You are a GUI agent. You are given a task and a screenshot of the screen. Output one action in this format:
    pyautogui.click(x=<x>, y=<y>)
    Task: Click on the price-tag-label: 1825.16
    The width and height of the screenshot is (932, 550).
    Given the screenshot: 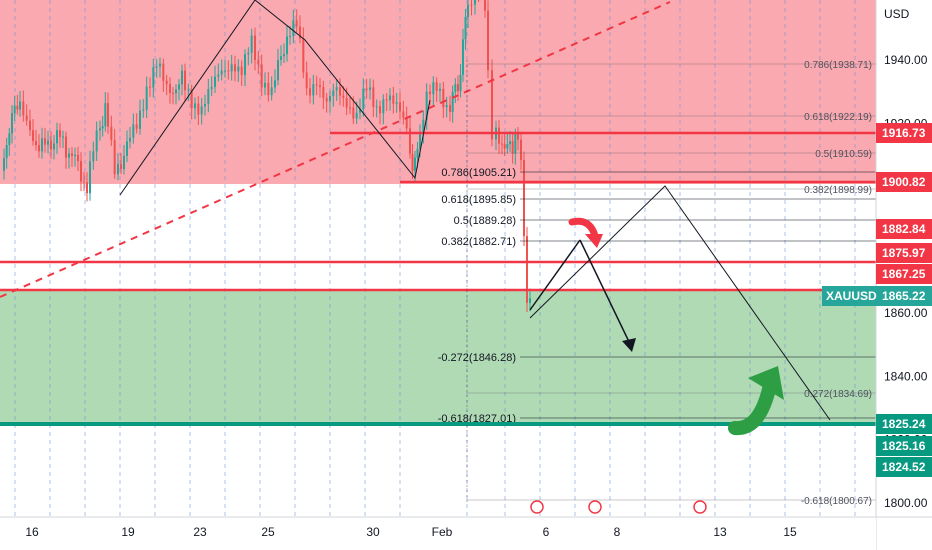 What is the action you would take?
    pyautogui.click(x=904, y=446)
    